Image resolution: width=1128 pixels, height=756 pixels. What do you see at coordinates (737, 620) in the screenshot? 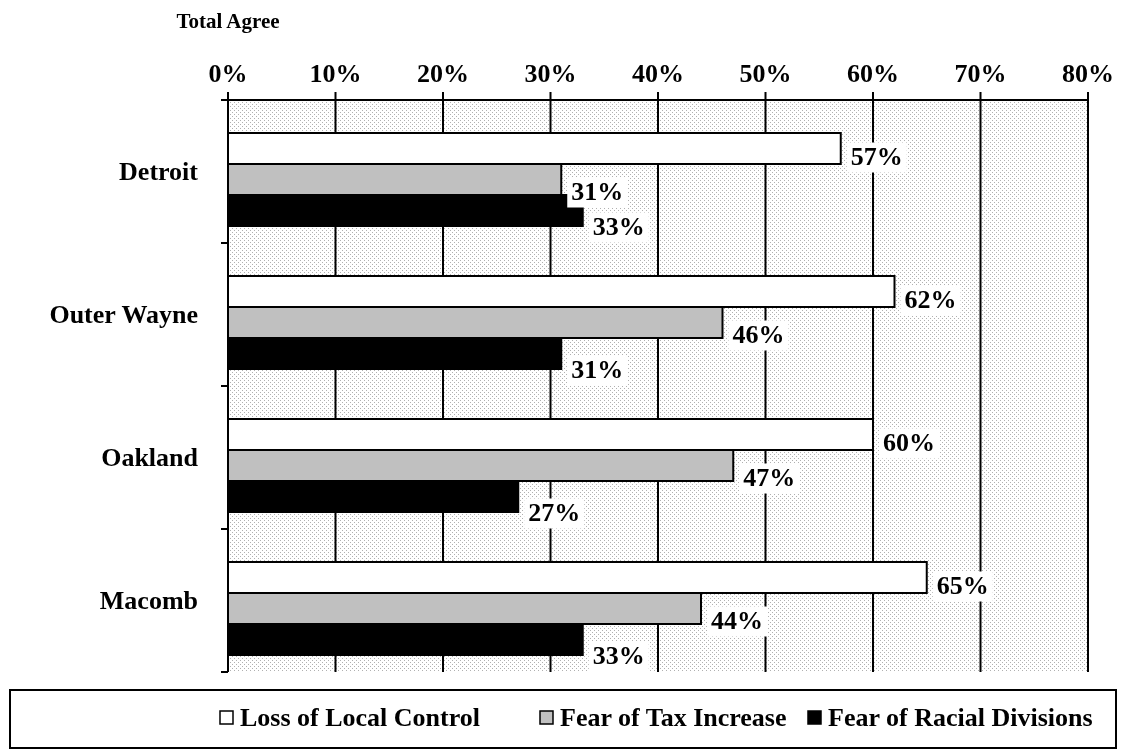
I see `data-label: 44%` at bounding box center [737, 620].